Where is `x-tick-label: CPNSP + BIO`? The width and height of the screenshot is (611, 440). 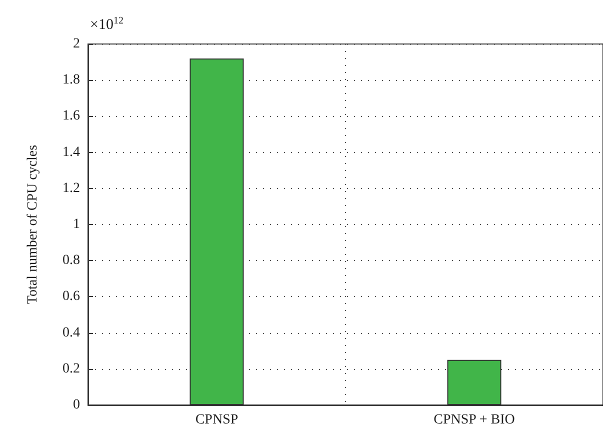
x-tick-label: CPNSP + BIO is located at coordinates (474, 420).